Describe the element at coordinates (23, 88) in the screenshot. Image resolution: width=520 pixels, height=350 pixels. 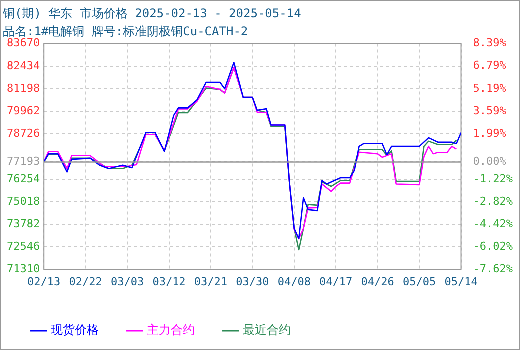
I see `y-tick-label: 81198` at that location.